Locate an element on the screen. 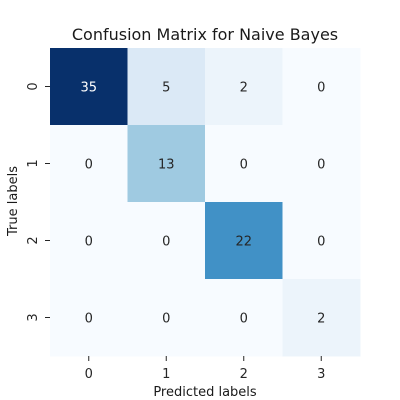 This screenshot has height=400, width=400. cell-label-0-2: 2 is located at coordinates (244, 88).